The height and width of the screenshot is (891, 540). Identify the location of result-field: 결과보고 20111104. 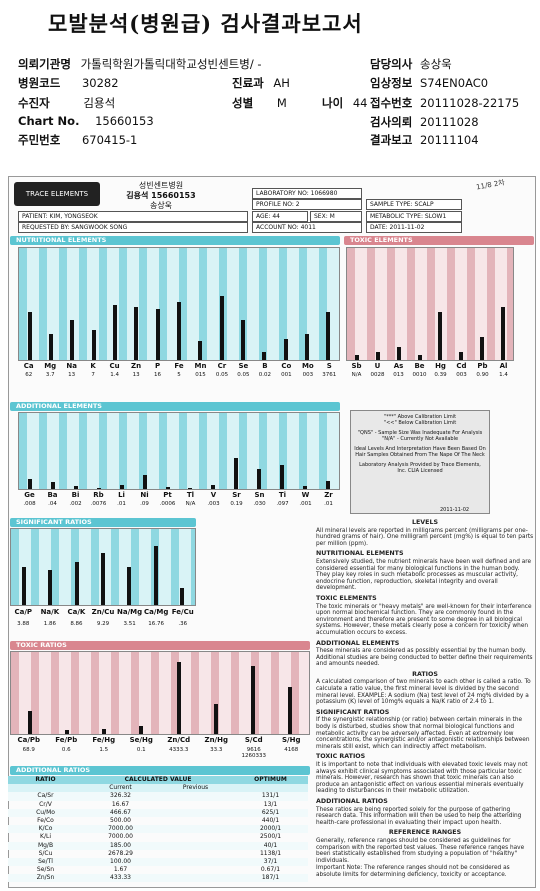
(424, 140).